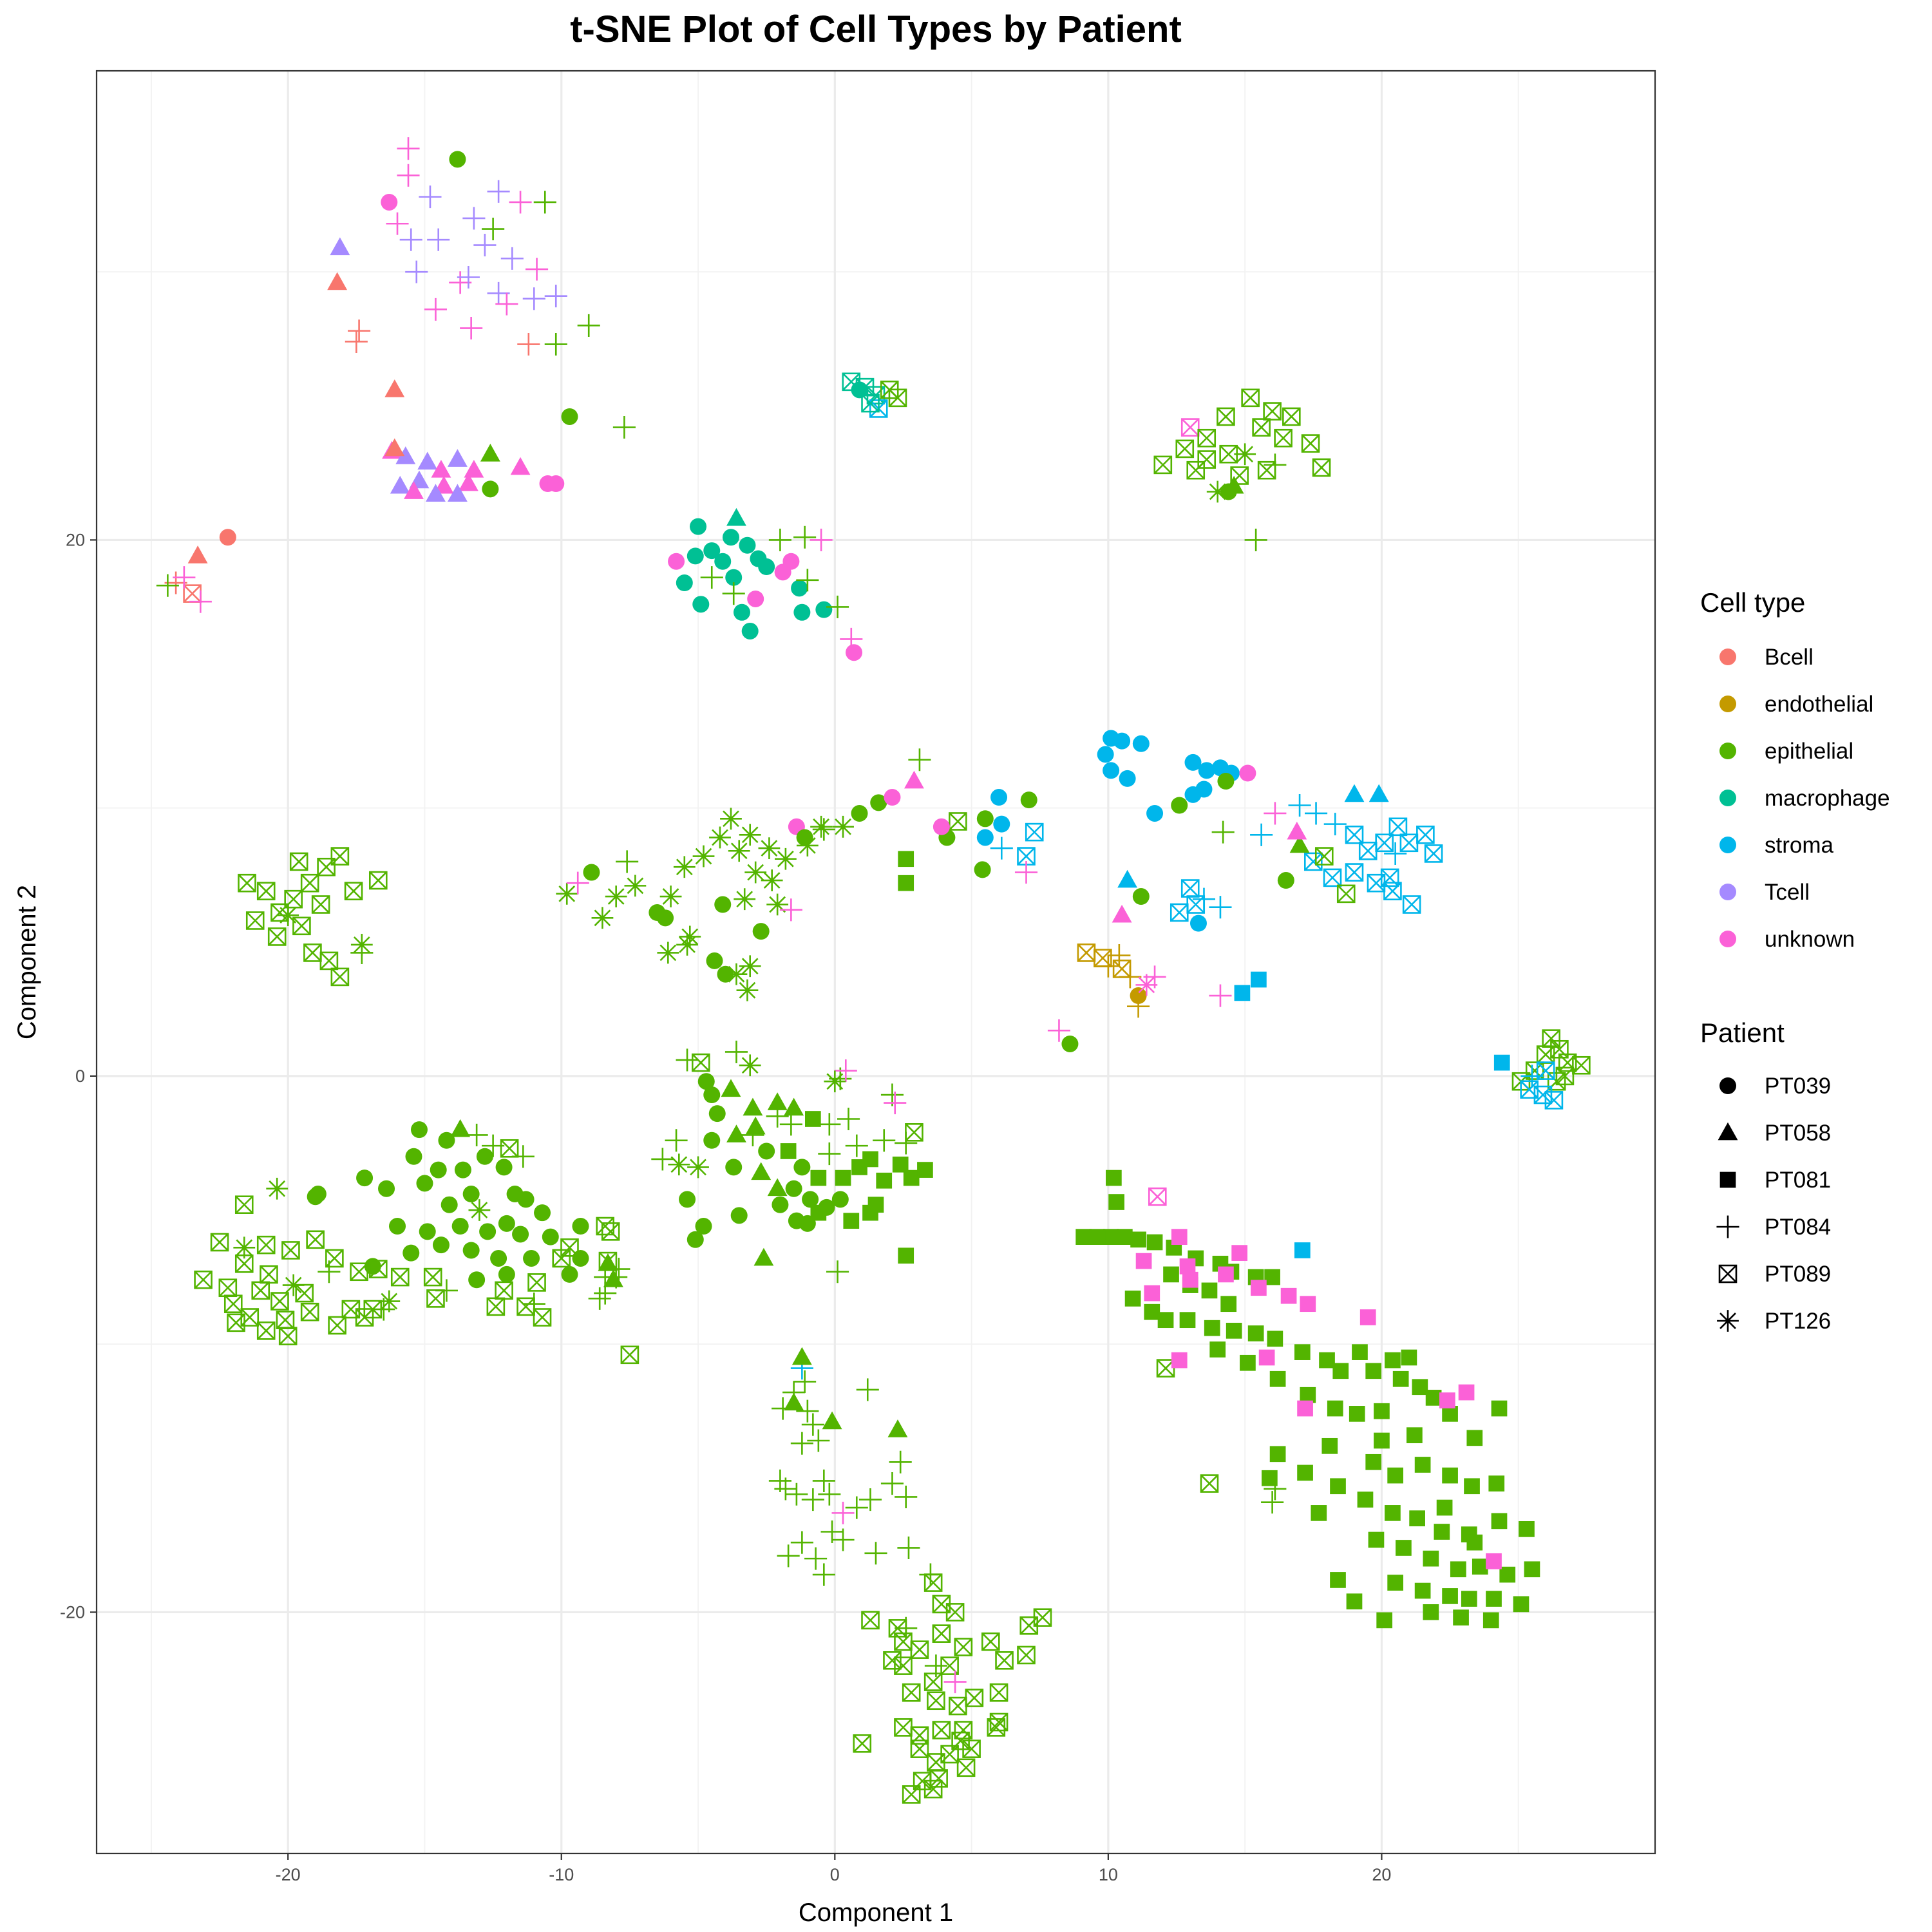 The image size is (1932, 1932). Describe the element at coordinates (1727, 845) in the screenshot. I see `legend-key-stroma` at that location.